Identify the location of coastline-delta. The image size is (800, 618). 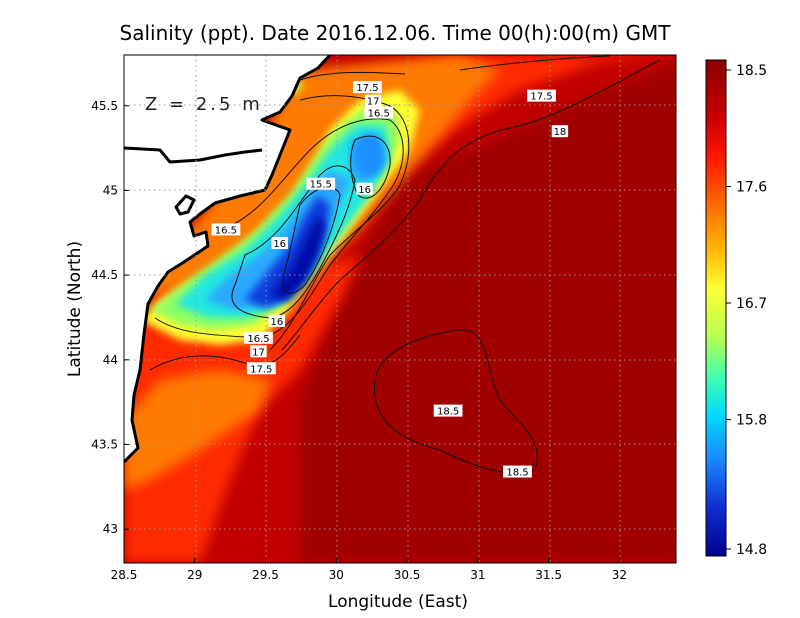
(193, 155).